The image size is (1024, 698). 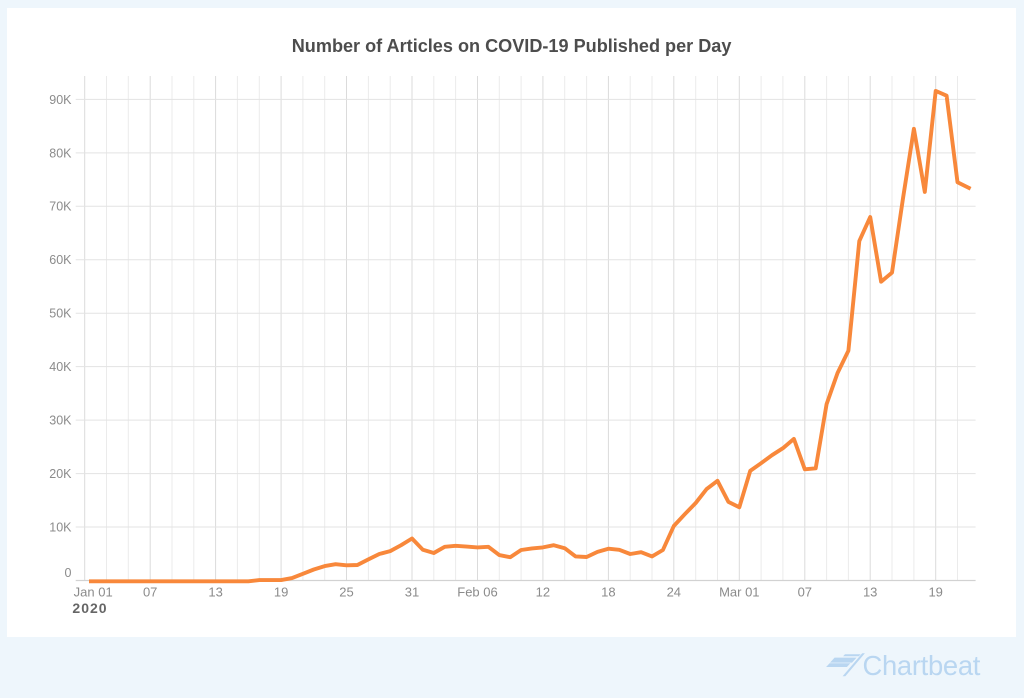 I want to click on svg-text: 24, so click(x=674, y=592).